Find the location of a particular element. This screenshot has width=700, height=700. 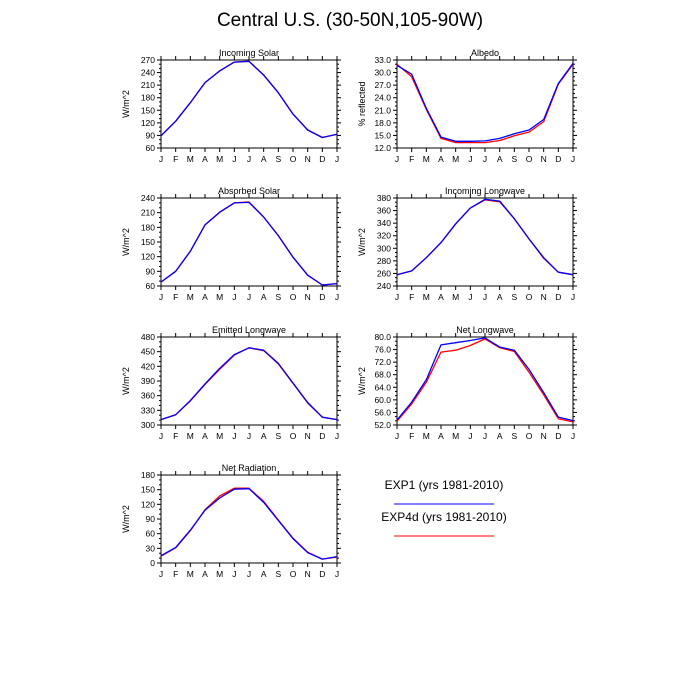

y-tick-label: 30.0 is located at coordinates (382, 73).